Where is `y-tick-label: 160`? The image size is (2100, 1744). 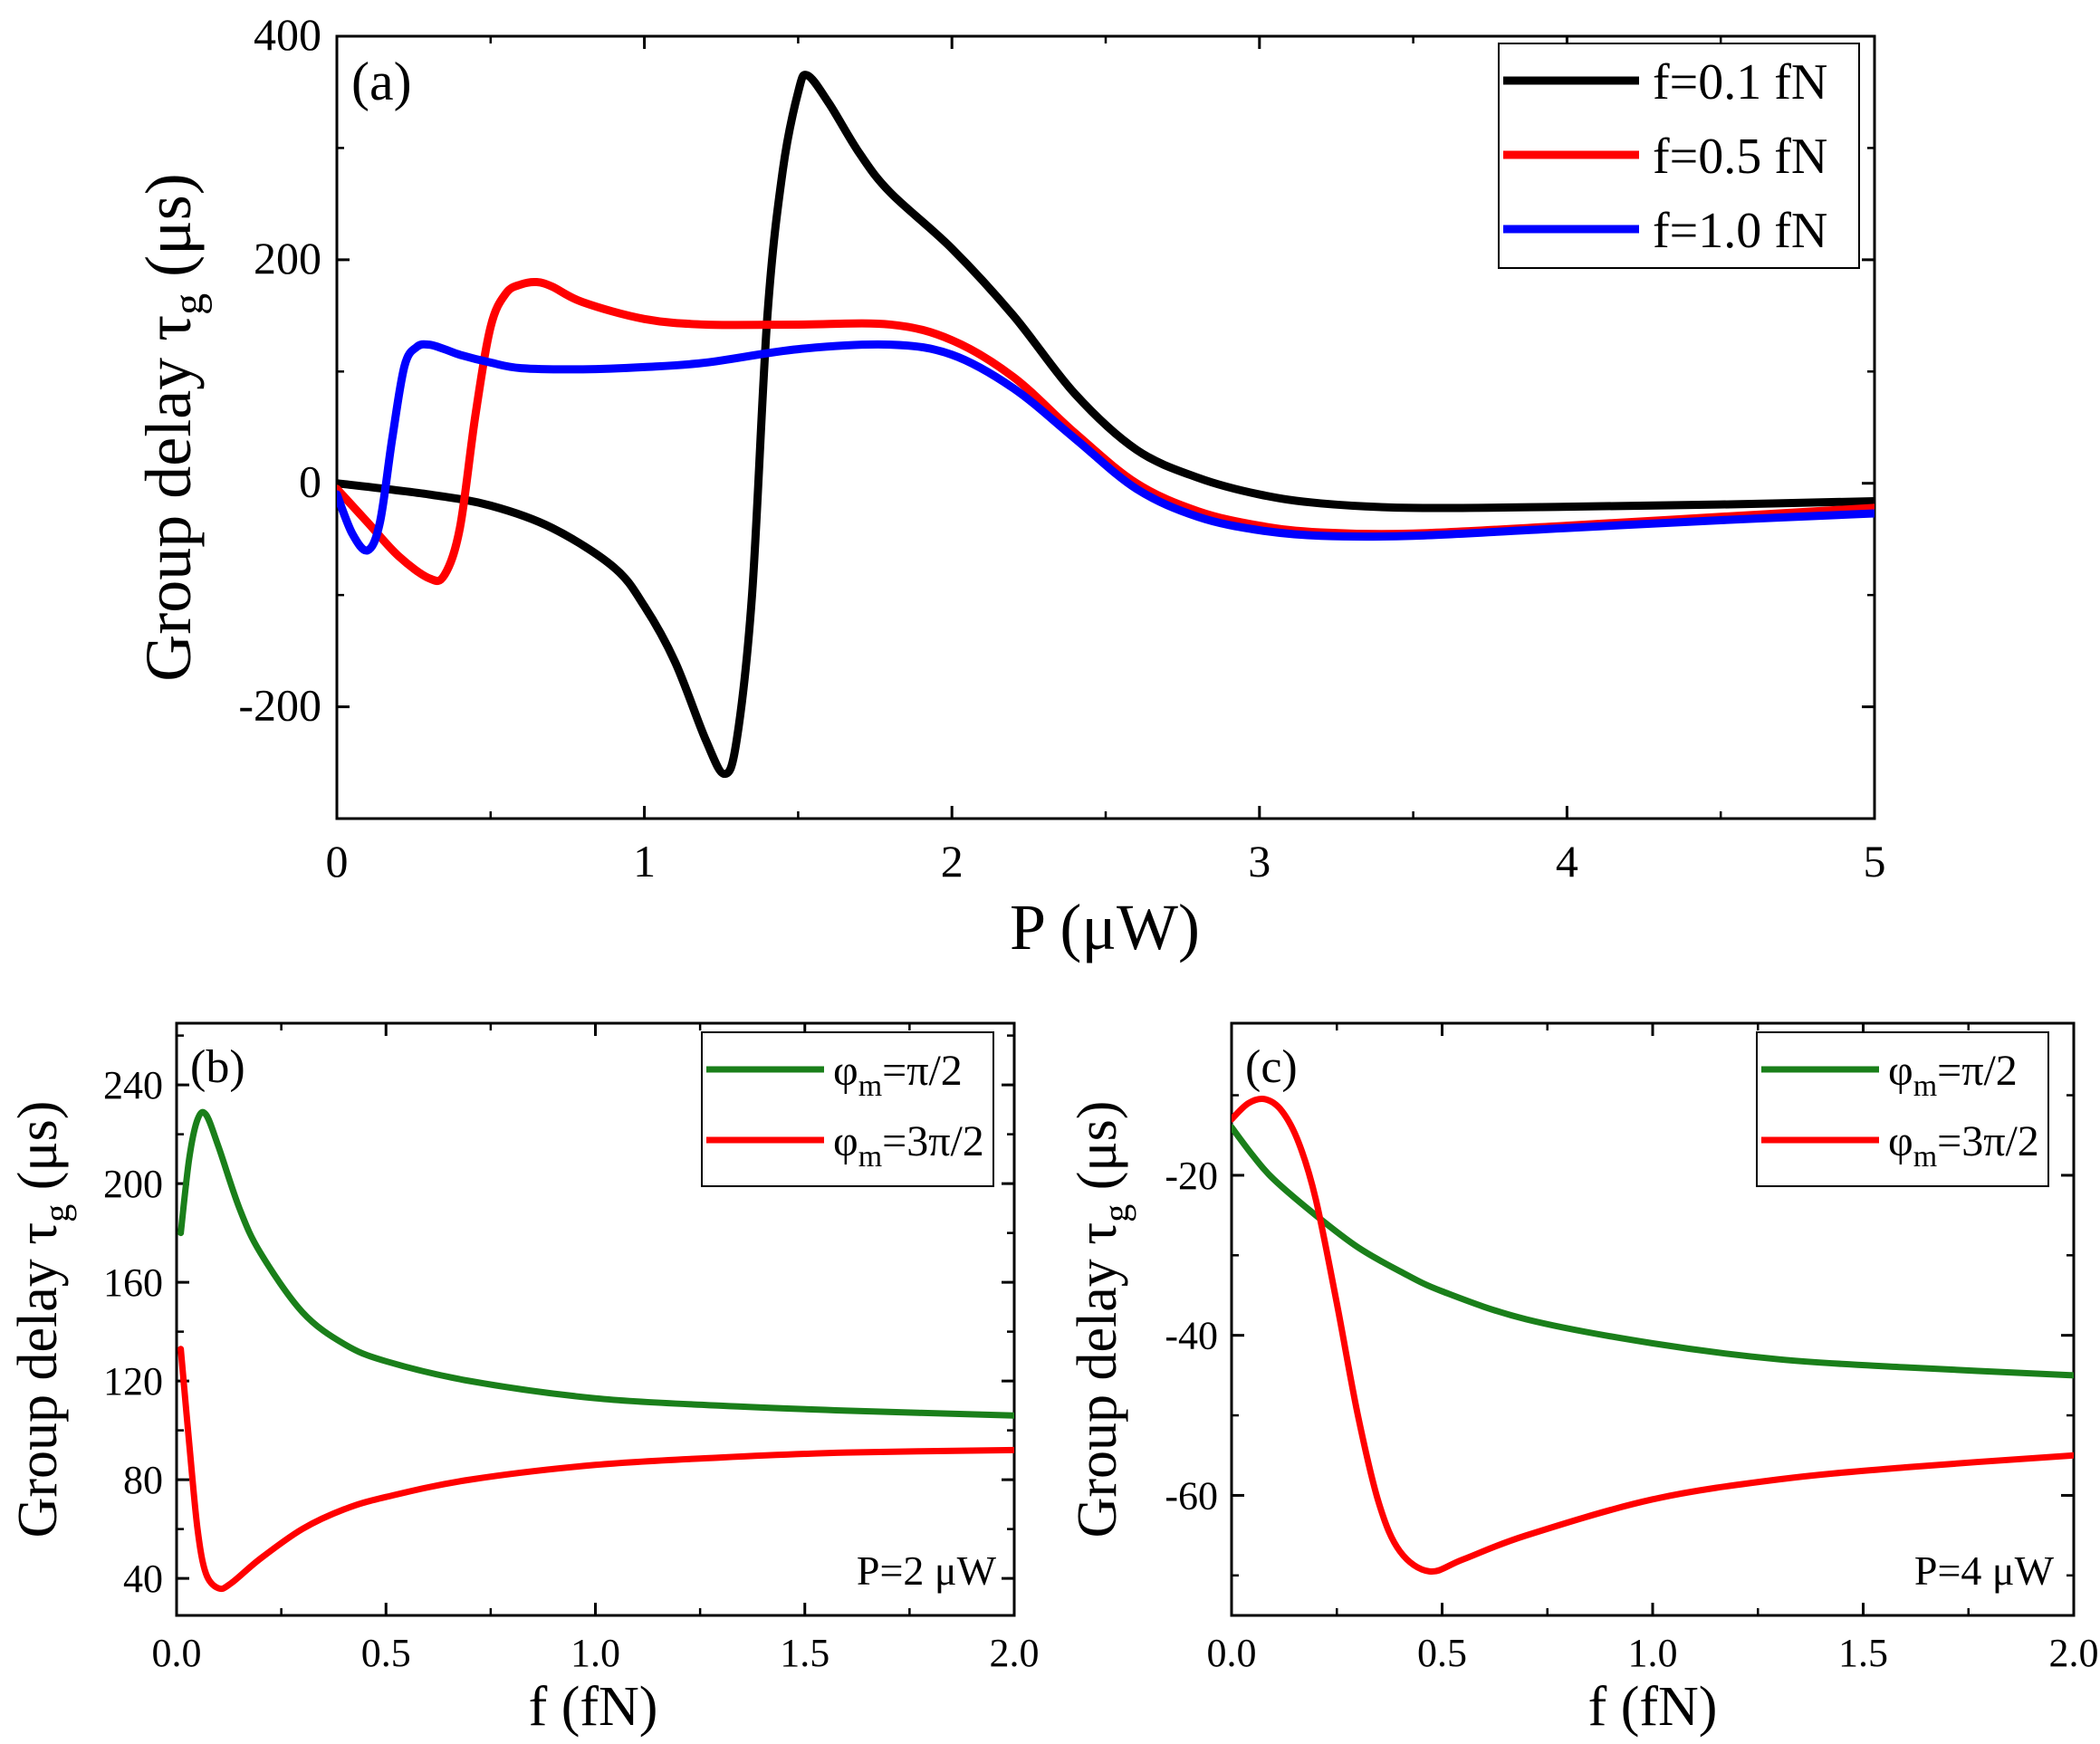 y-tick-label: 160 is located at coordinates (133, 1282).